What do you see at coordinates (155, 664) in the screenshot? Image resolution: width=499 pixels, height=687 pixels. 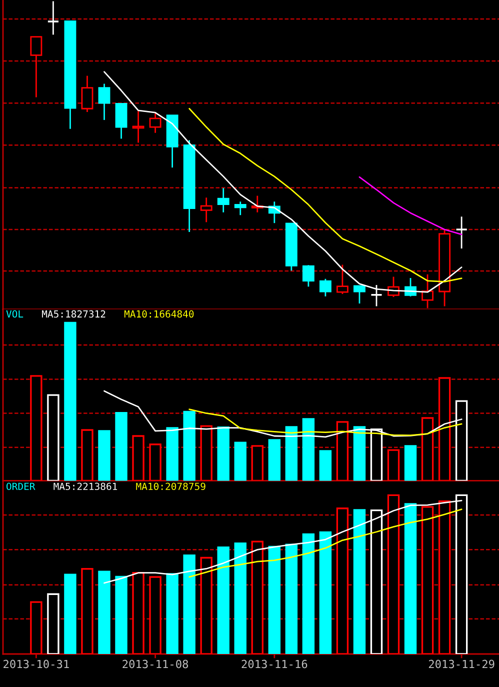 I see `x-tick-label: 2013-11-08` at bounding box center [155, 664].